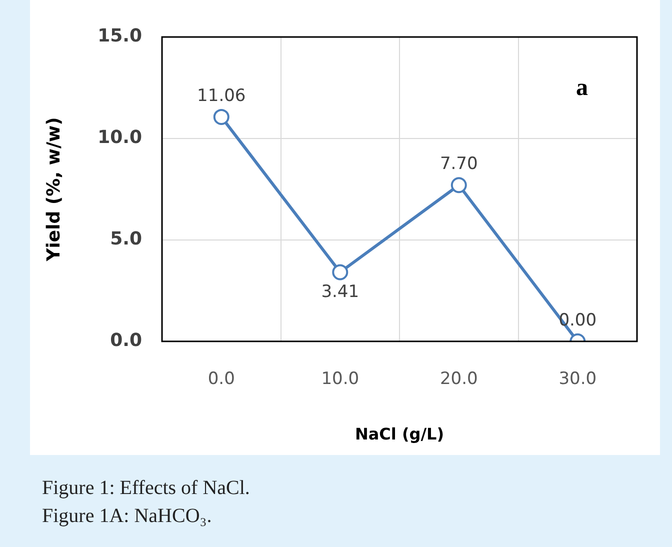  I want to click on x-tick-label: 20.0, so click(459, 379).